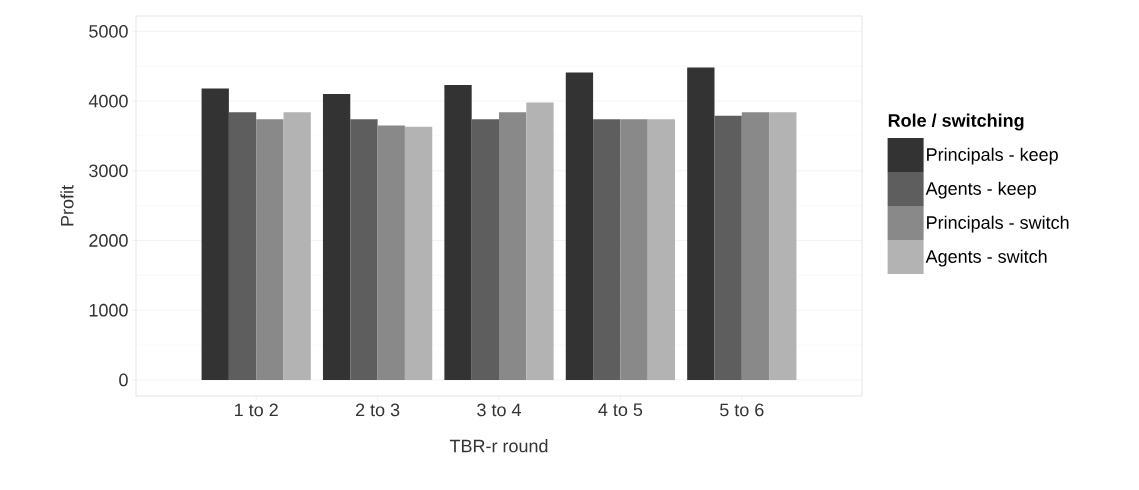 Image resolution: width=1139 pixels, height=490 pixels. I want to click on x-axis-title: TBR-r round, so click(498, 446).